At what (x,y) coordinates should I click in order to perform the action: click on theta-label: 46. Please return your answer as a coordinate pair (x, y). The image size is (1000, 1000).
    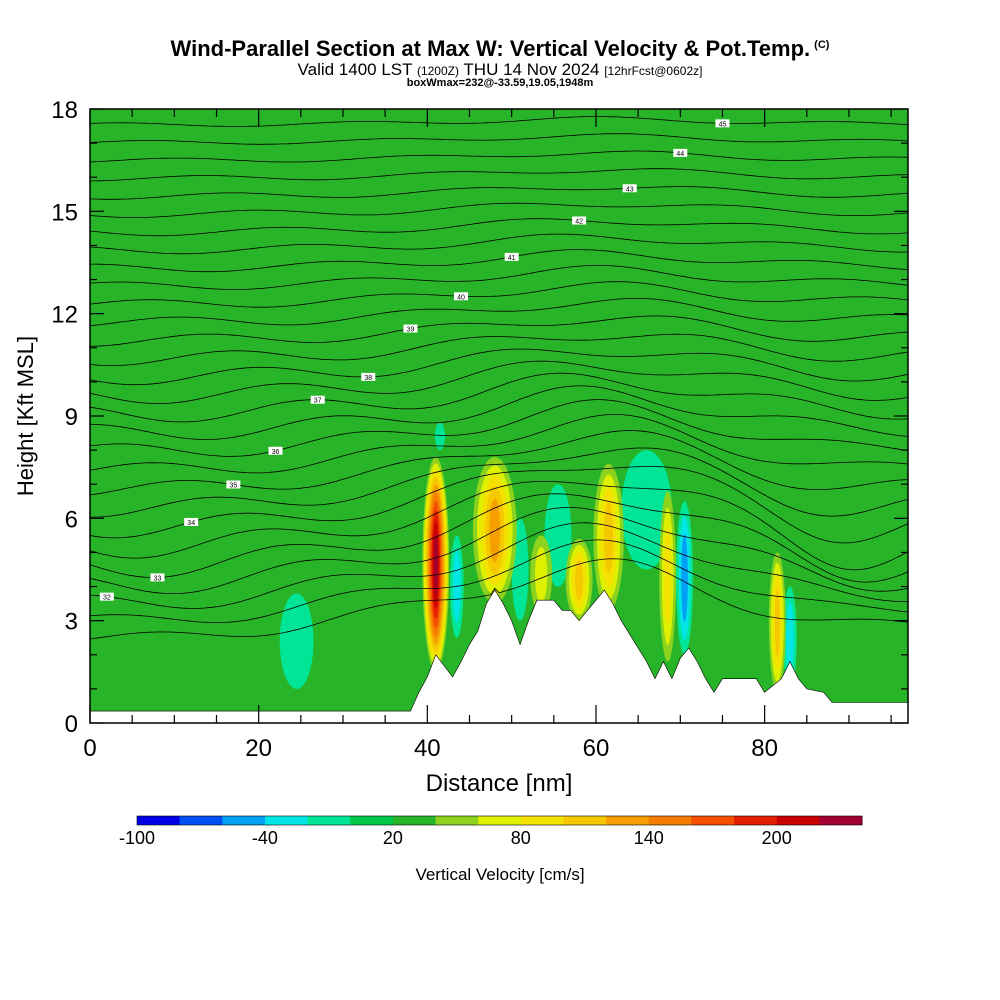
    Looking at the image, I should click on (807, 87).